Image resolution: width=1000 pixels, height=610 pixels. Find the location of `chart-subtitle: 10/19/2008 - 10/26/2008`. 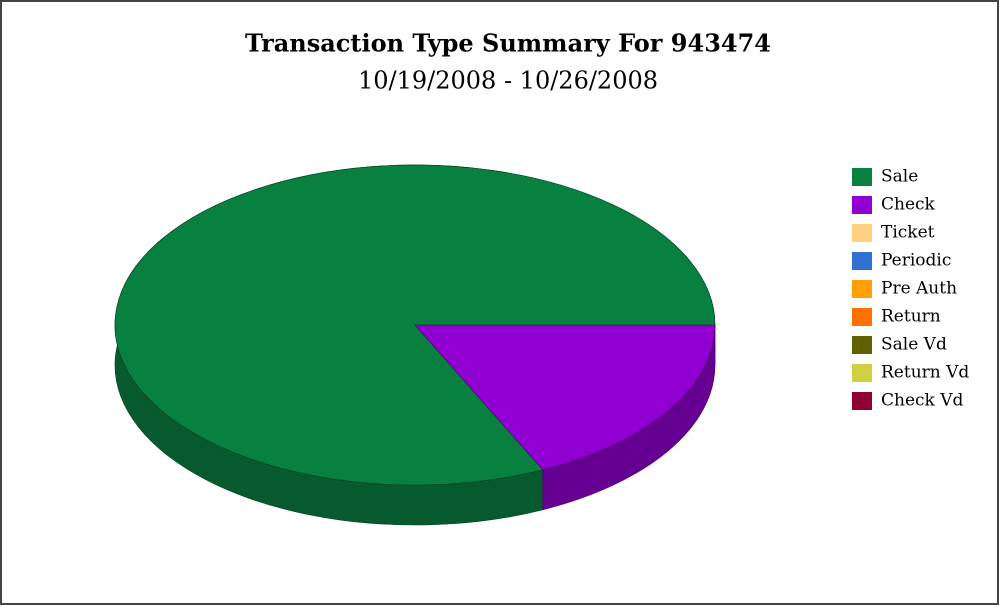

chart-subtitle: 10/19/2008 - 10/26/2008 is located at coordinates (508, 81).